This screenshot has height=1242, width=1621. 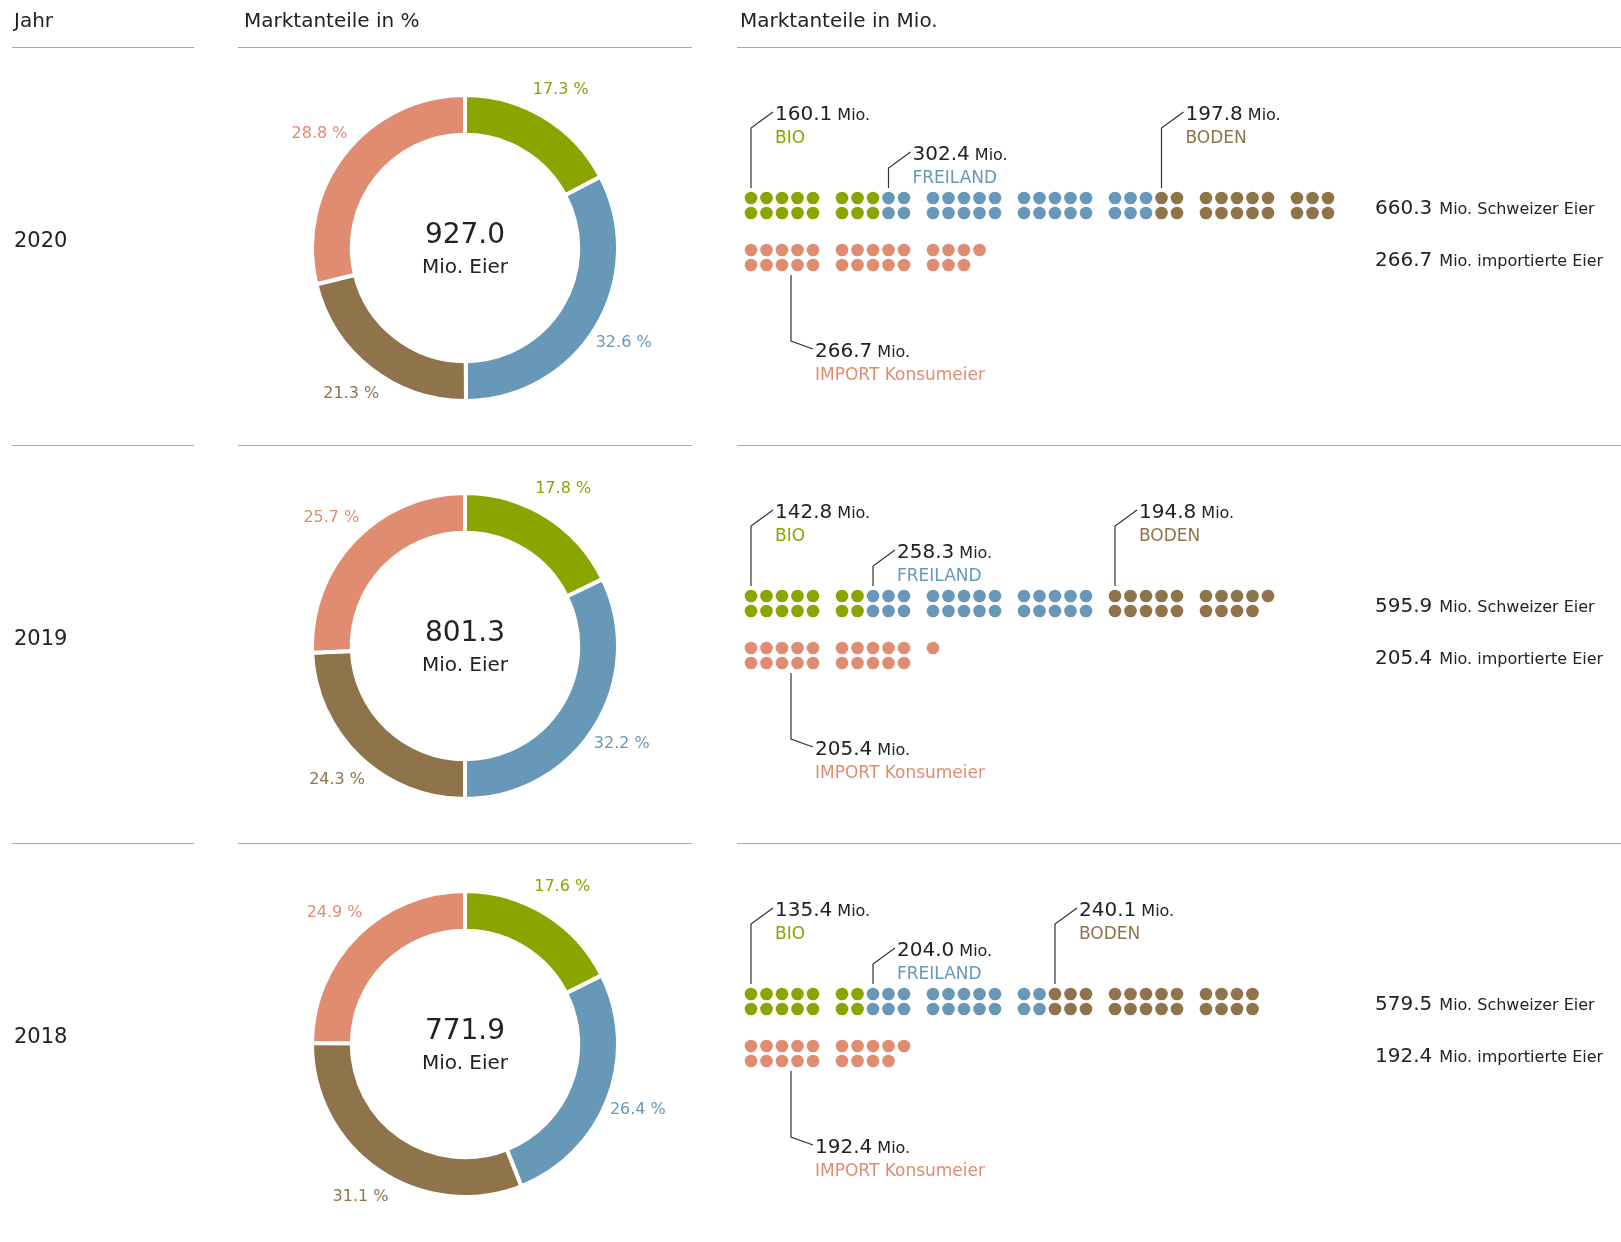 I want to click on data-label: 17.8 %, so click(x=563, y=488).